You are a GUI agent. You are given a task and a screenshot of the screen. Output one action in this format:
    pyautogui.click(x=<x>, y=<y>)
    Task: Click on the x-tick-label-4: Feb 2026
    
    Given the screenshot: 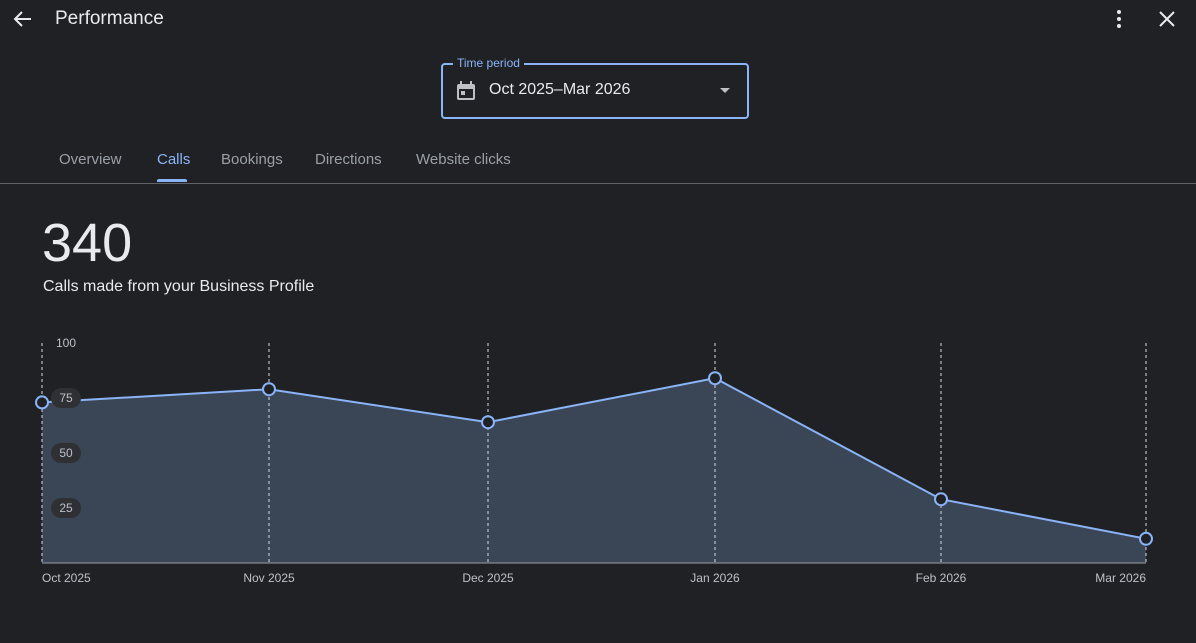 What is the action you would take?
    pyautogui.click(x=941, y=578)
    